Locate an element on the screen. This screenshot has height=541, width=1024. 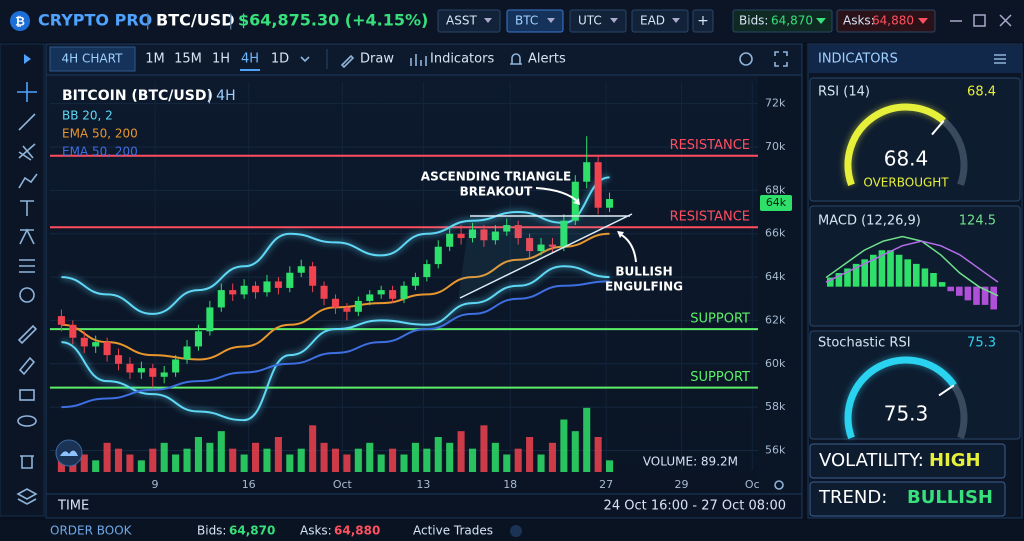
x-tick-label: 29 is located at coordinates (681, 484).